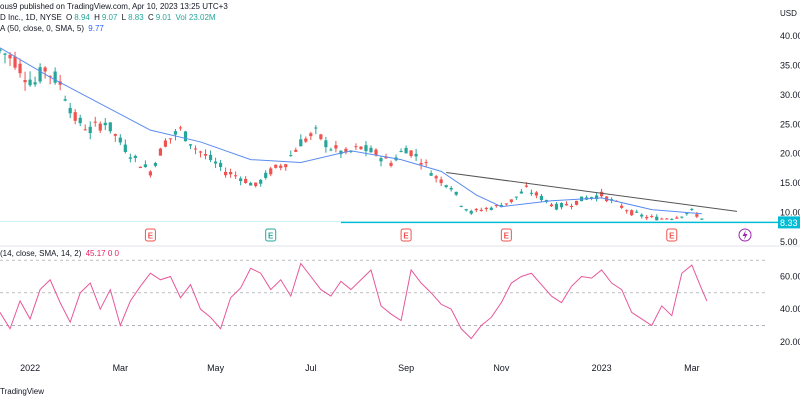  Describe the element at coordinates (271, 236) in the screenshot. I see `earnings-marker-label-1: E` at that location.